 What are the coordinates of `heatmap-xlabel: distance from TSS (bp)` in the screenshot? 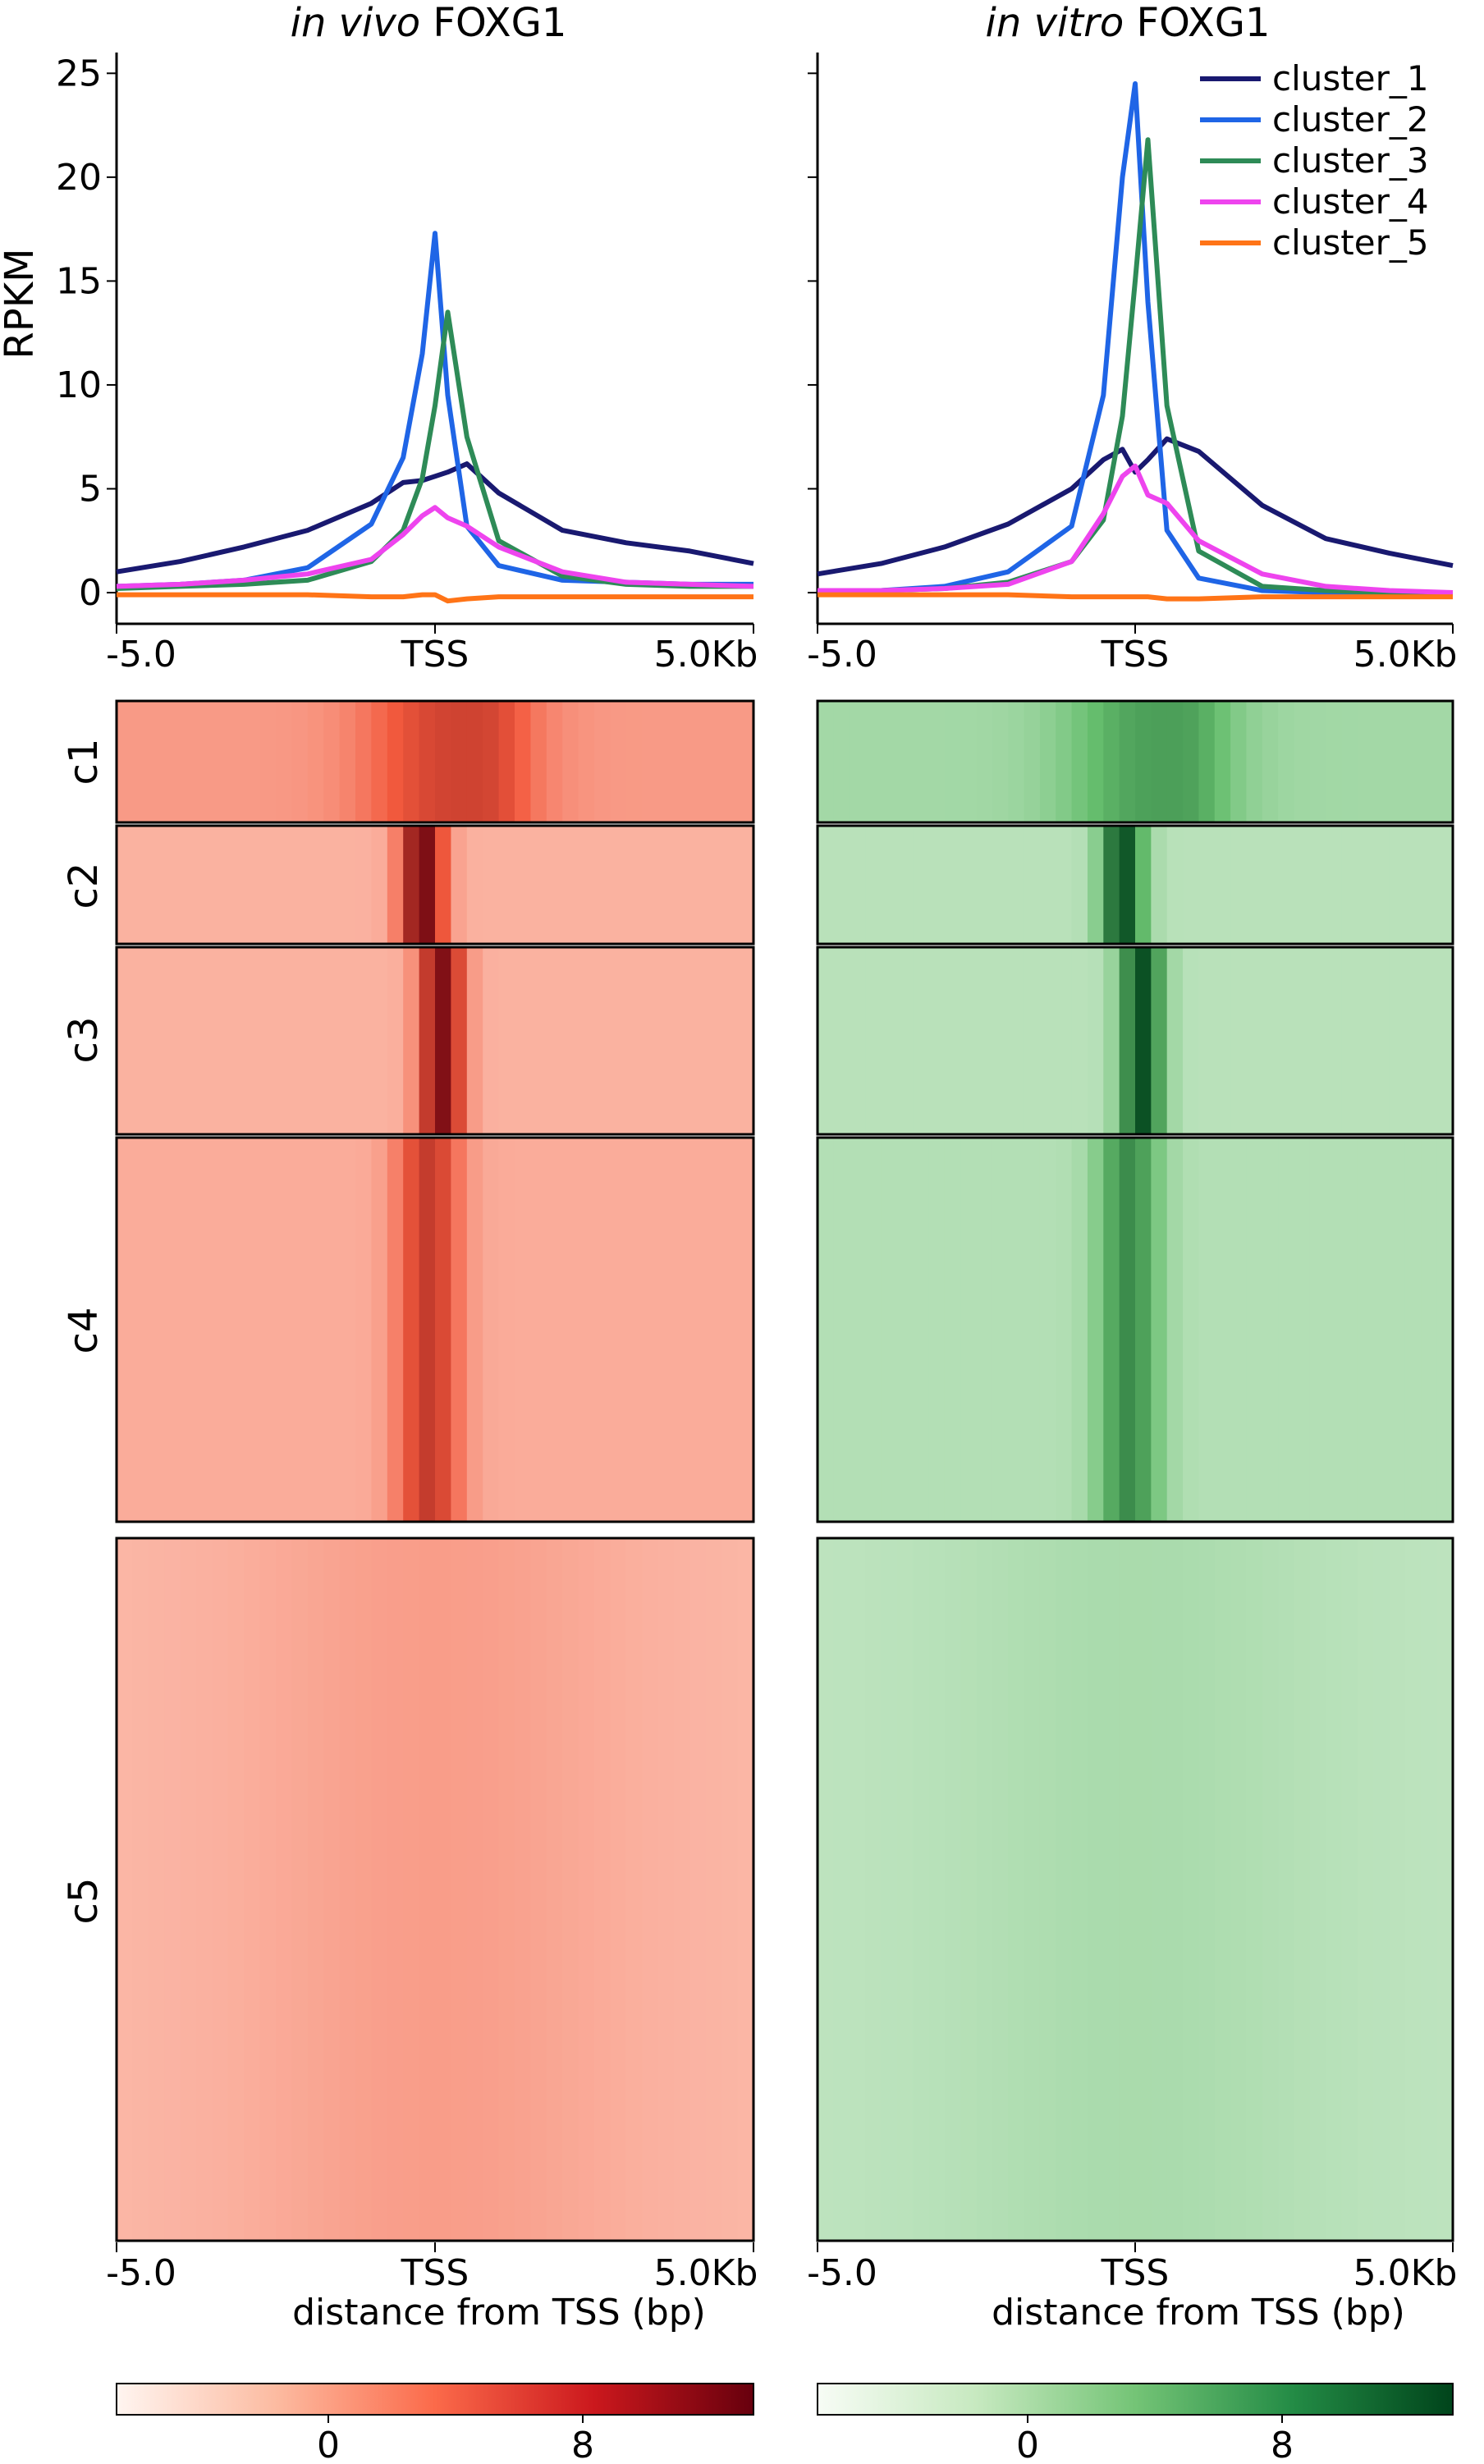 It's located at (499, 2312).